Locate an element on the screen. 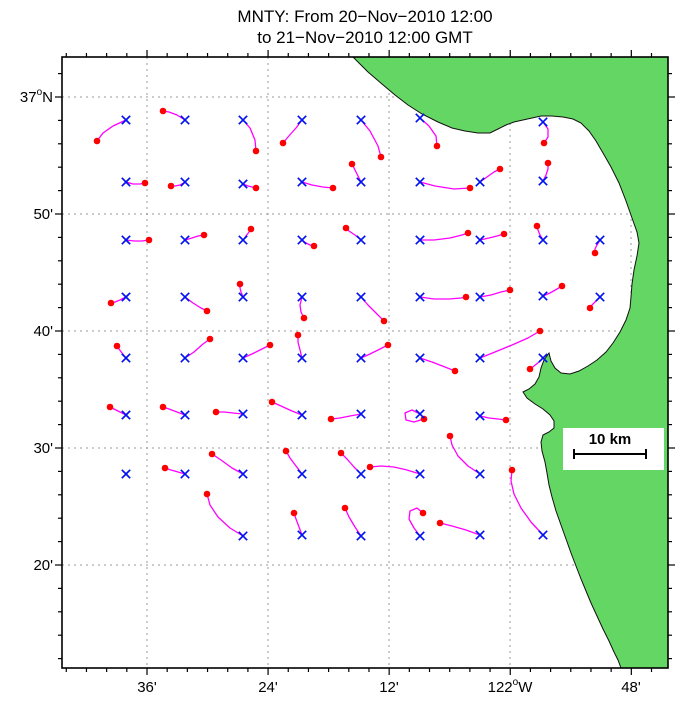 The height and width of the screenshot is (710, 691). scale-bar-group: 10 km is located at coordinates (613, 449).